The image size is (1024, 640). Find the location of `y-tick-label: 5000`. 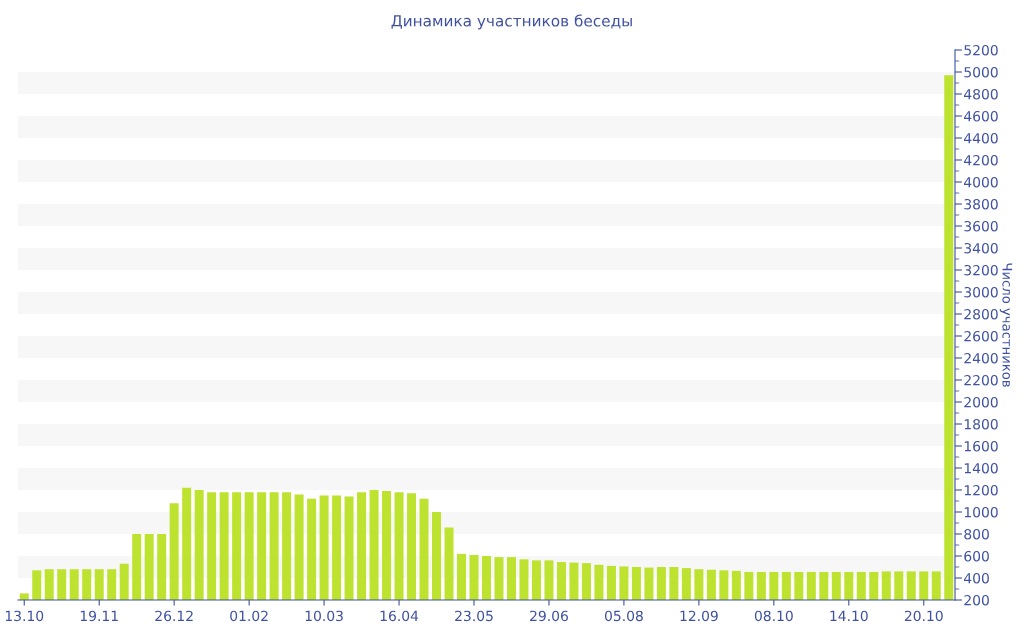

y-tick-label: 5000 is located at coordinates (981, 72).